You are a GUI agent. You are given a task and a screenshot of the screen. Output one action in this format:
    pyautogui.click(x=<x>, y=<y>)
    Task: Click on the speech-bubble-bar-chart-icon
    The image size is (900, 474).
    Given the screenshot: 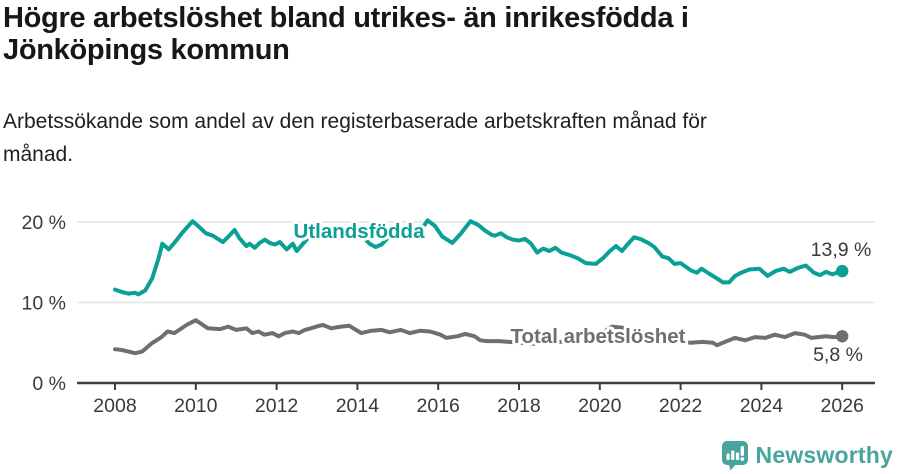 What is the action you would take?
    pyautogui.click(x=734, y=455)
    